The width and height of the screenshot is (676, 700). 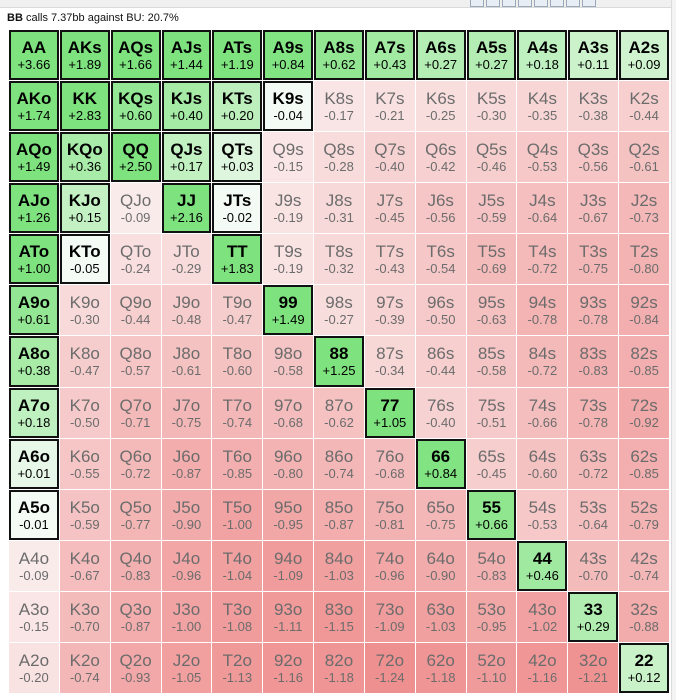 I want to click on hand-cell: A4s +0.18, so click(x=542, y=55).